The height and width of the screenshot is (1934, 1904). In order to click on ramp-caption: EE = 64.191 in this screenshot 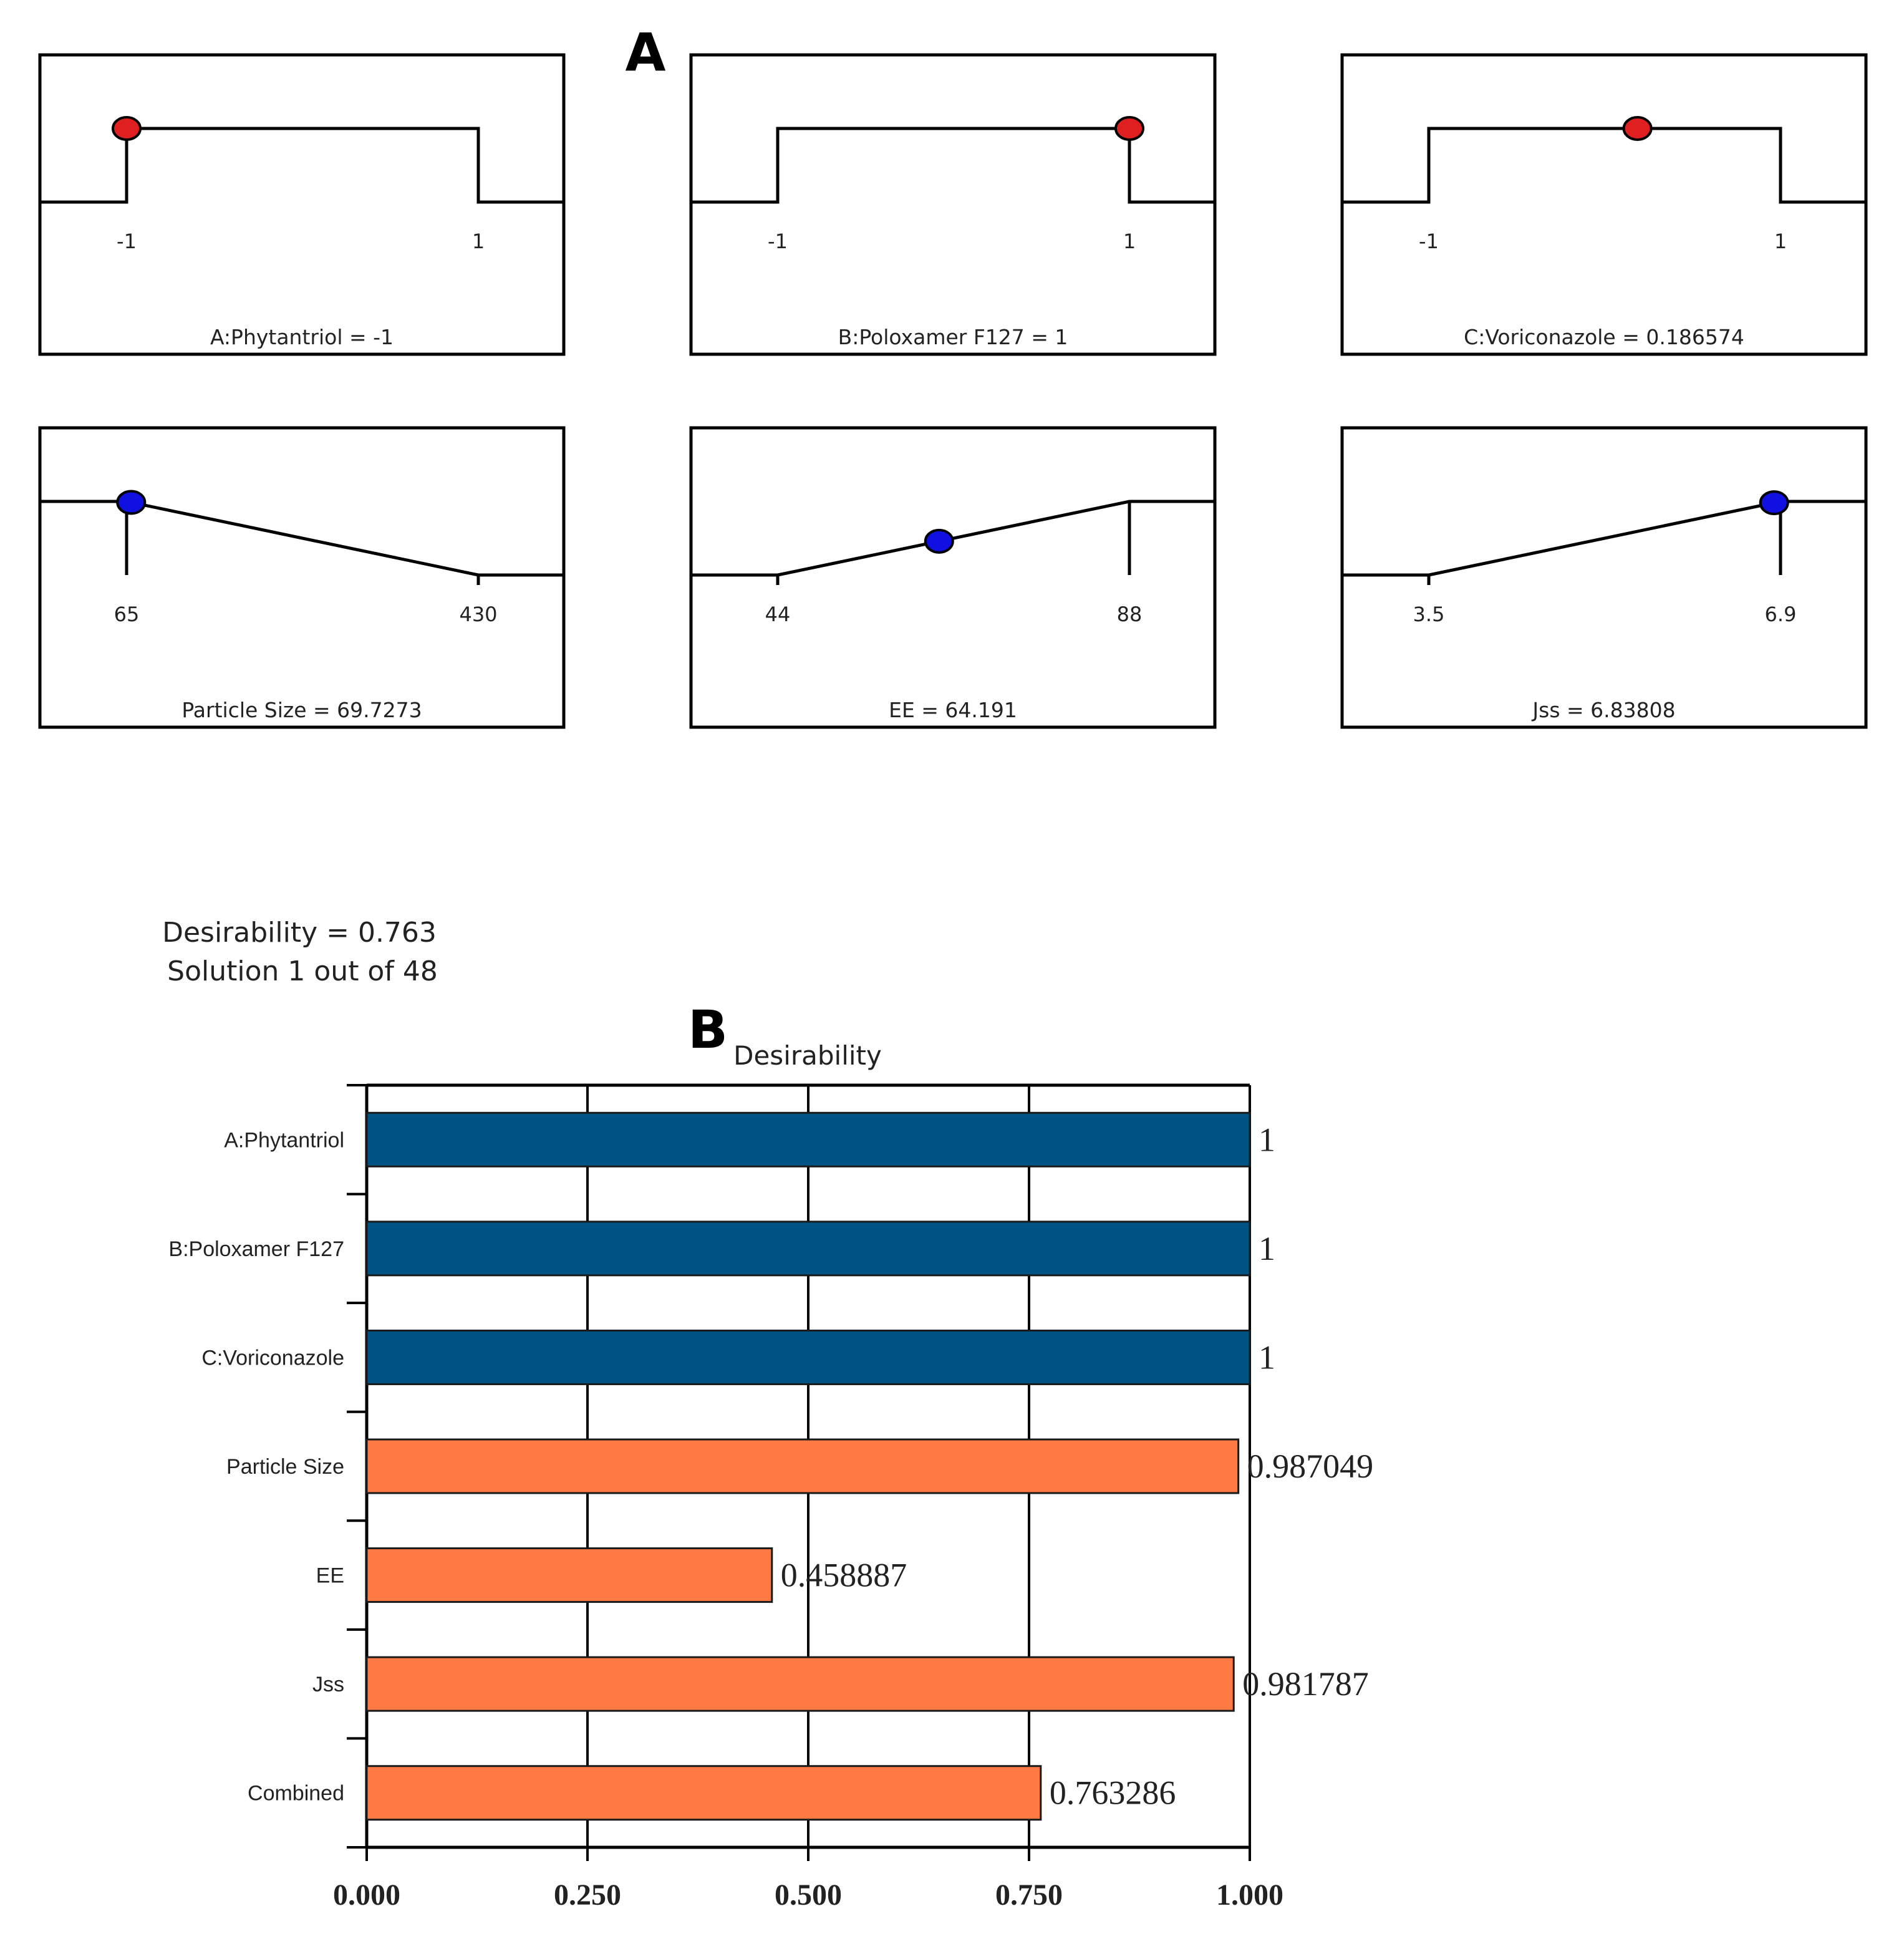, I will do `click(953, 710)`.